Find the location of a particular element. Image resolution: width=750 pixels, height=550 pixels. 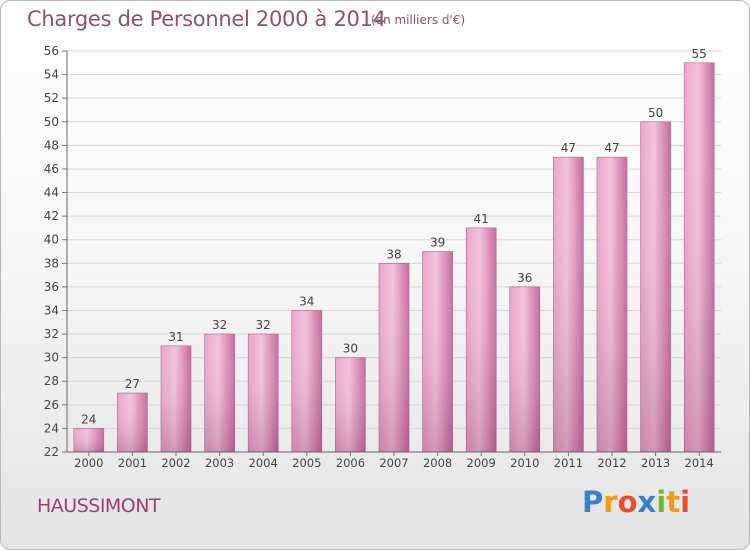

x-tick-label: 2004 is located at coordinates (263, 463).